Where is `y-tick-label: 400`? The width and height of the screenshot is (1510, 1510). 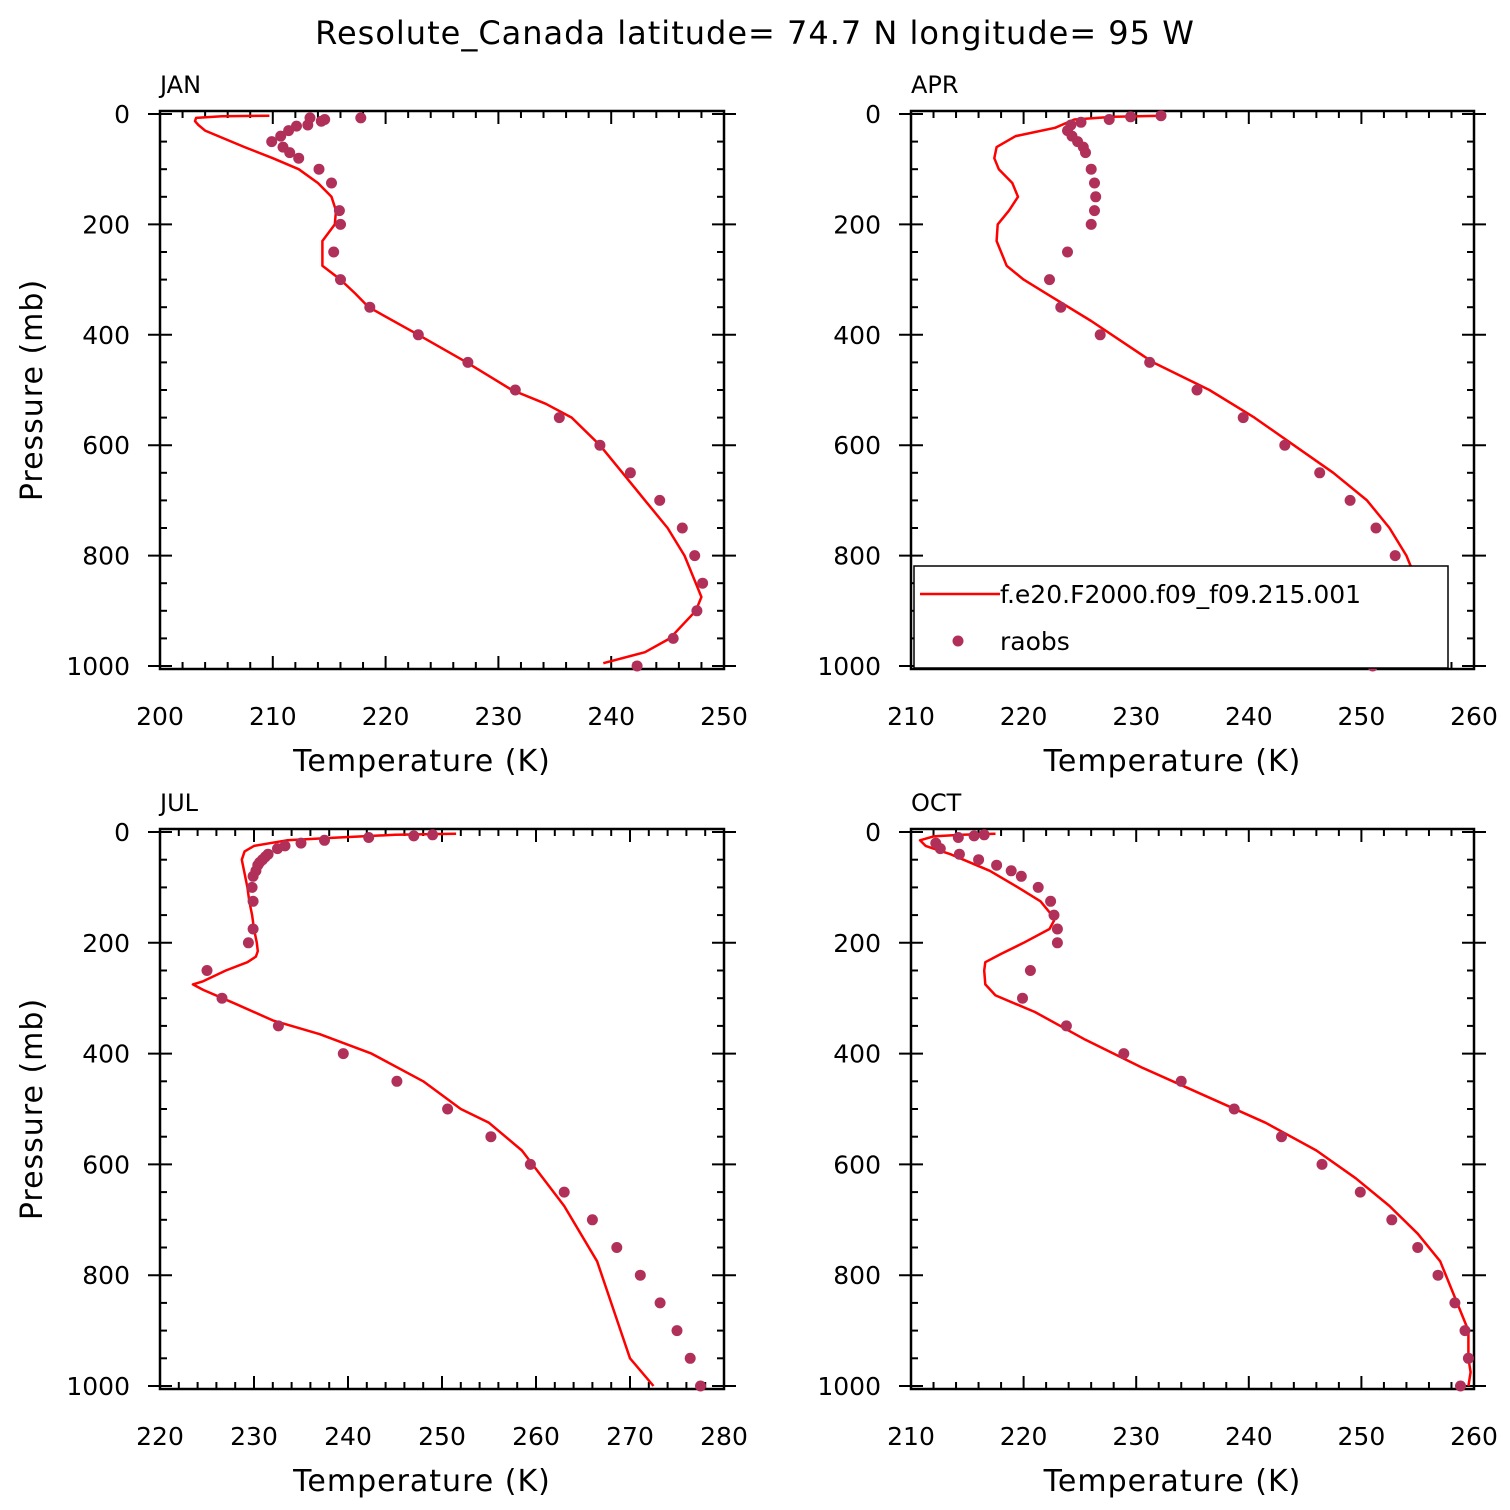 y-tick-label: 400 is located at coordinates (106, 335).